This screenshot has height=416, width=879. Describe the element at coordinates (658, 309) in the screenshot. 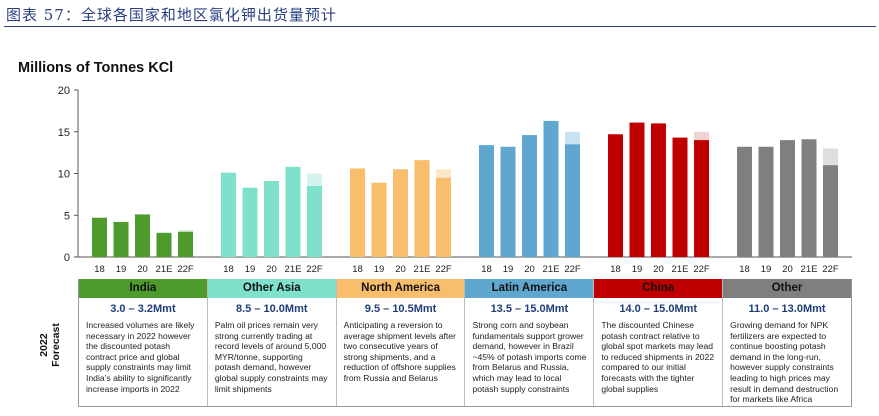

I see `panel-range: 14.0 – 15.0Mmt` at that location.